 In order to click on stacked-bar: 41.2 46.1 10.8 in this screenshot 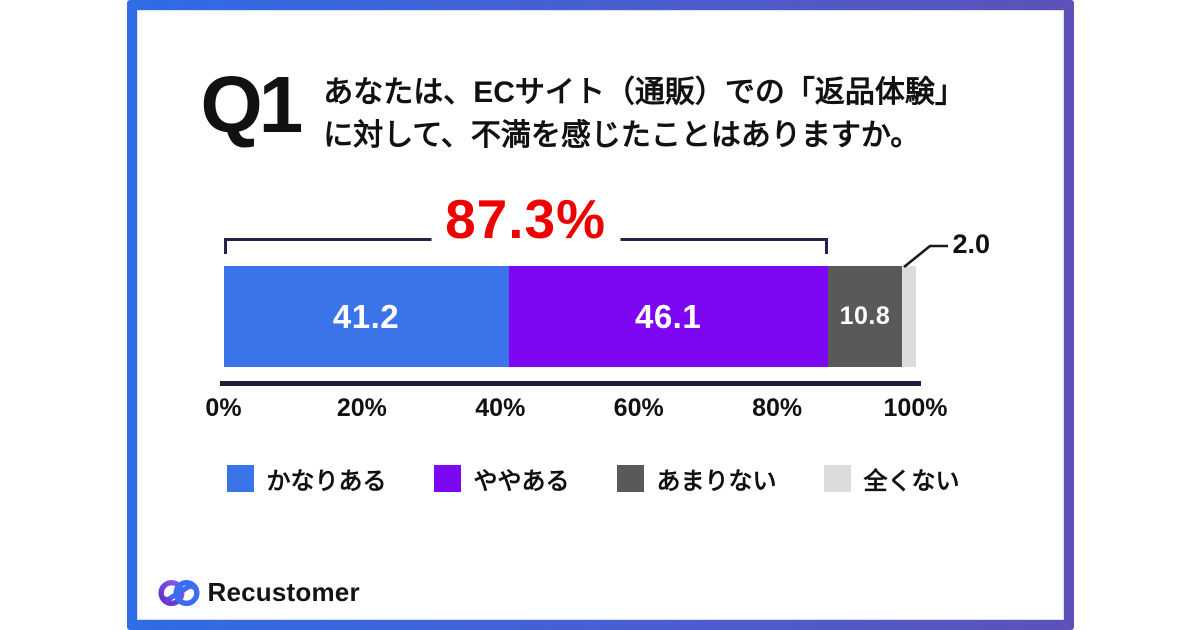, I will do `click(570, 316)`.